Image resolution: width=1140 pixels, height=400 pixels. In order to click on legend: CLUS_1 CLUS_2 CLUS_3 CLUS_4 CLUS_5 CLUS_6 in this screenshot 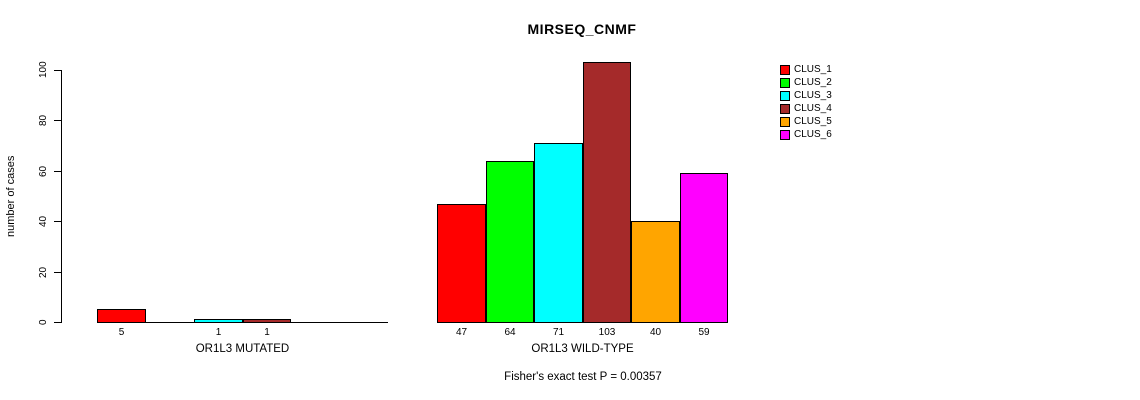, I will do `click(806, 102)`.